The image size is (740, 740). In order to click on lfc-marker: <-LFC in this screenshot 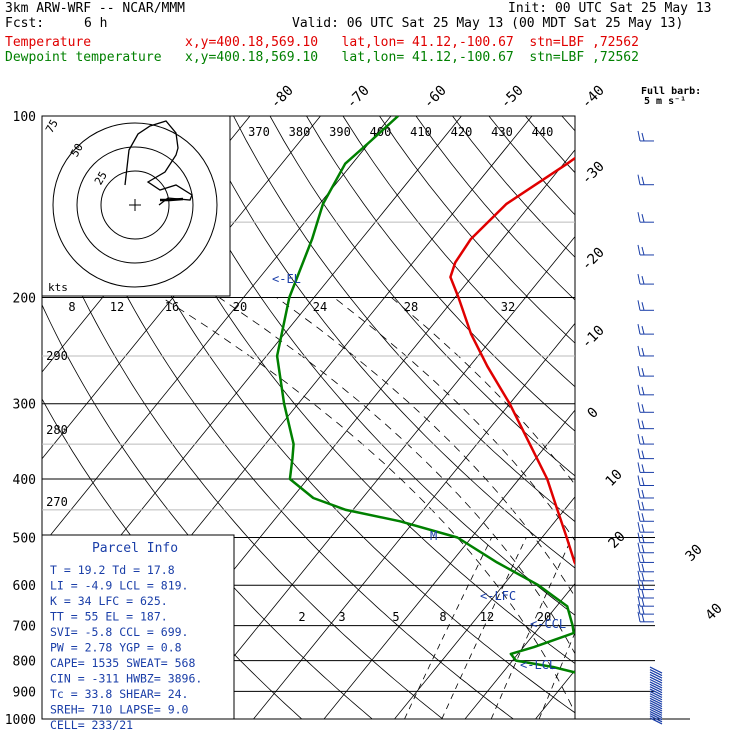, I will do `click(498, 596)`.